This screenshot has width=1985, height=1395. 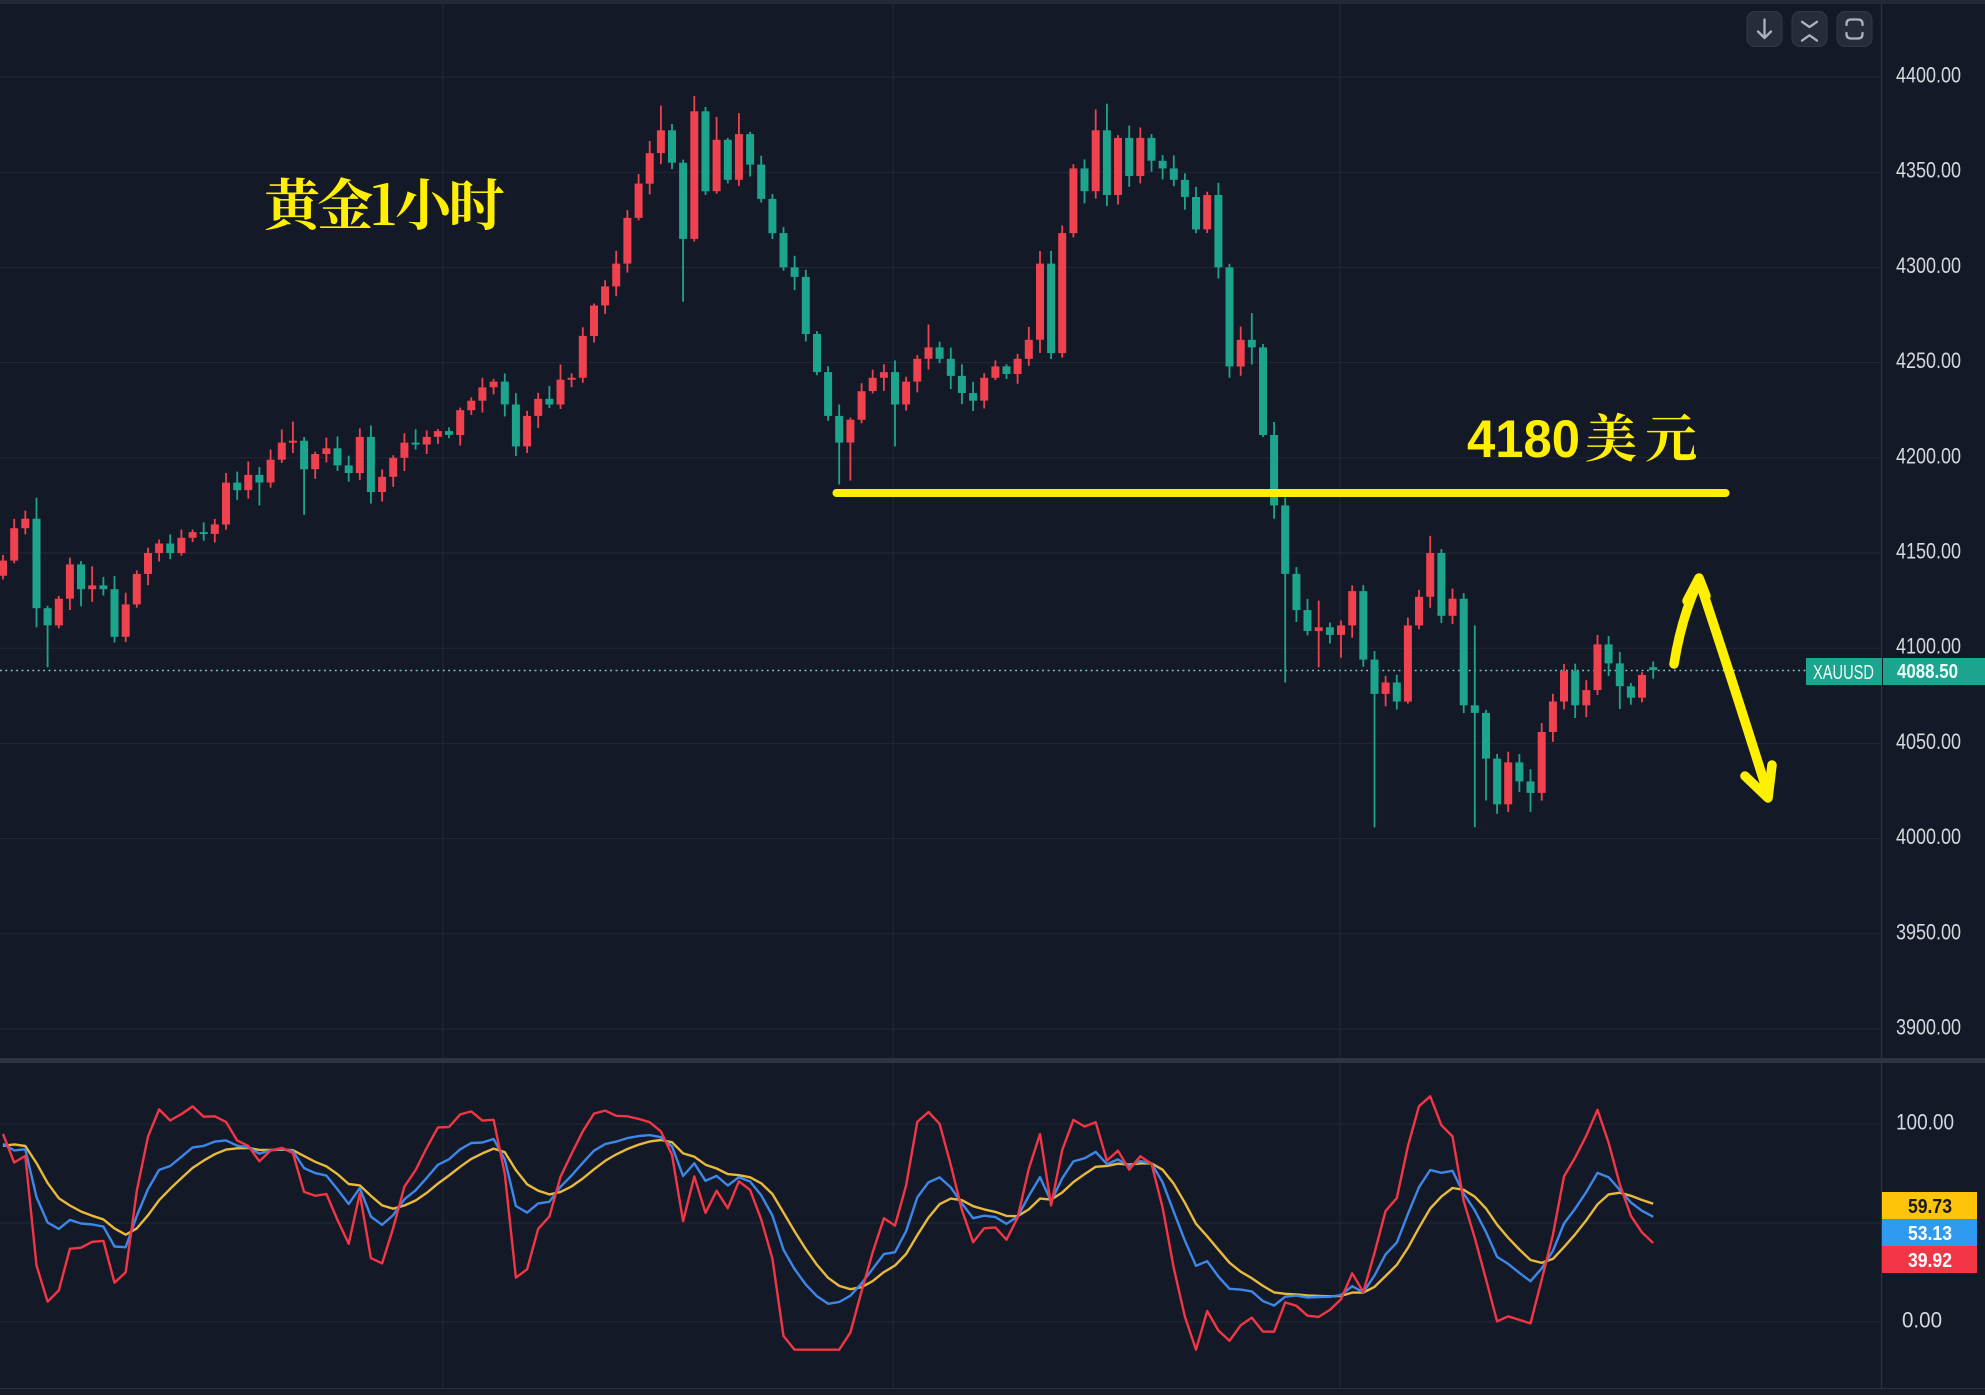 What do you see at coordinates (1928, 551) in the screenshot?
I see `svg-text: 4150.00` at bounding box center [1928, 551].